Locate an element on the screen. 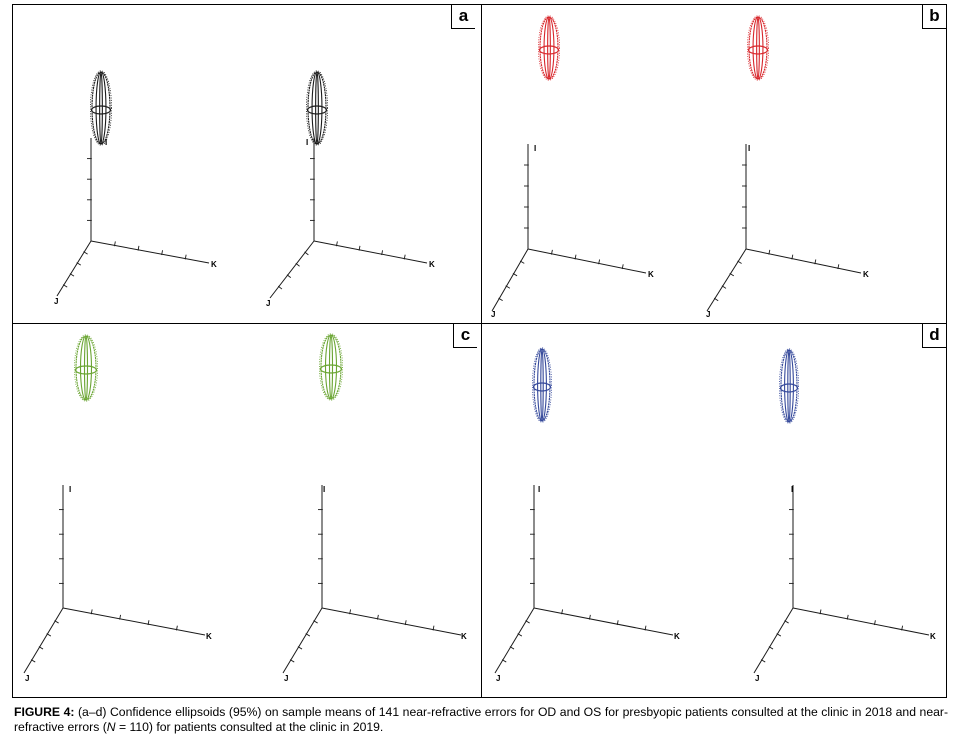 This screenshot has width=958, height=744. plot-od-d: I J K is located at coordinates (587, 515).